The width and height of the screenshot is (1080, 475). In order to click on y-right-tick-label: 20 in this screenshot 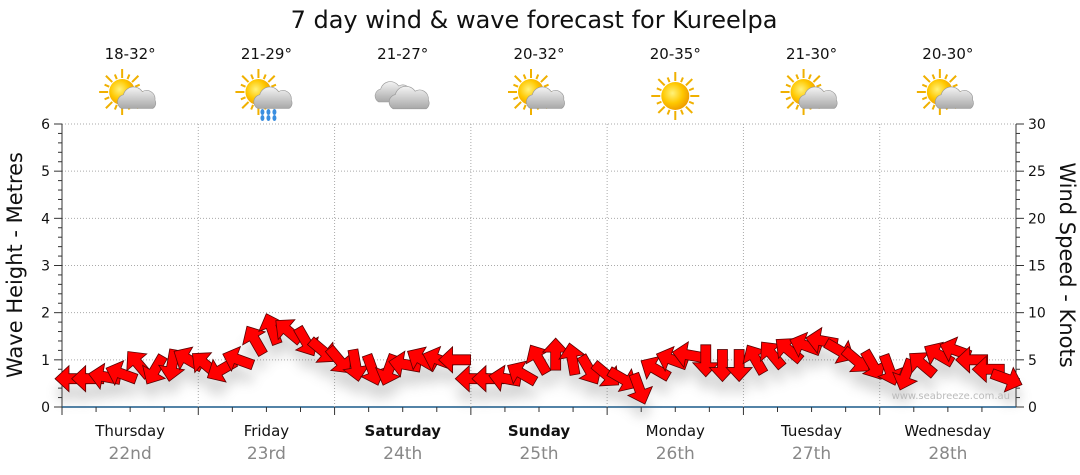, I will do `click(1037, 219)`.